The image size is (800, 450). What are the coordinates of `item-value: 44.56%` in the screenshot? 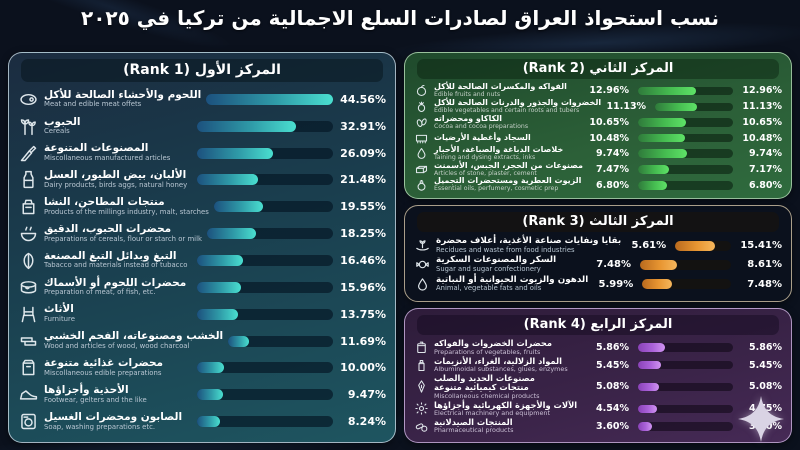 It's located at (363, 99).